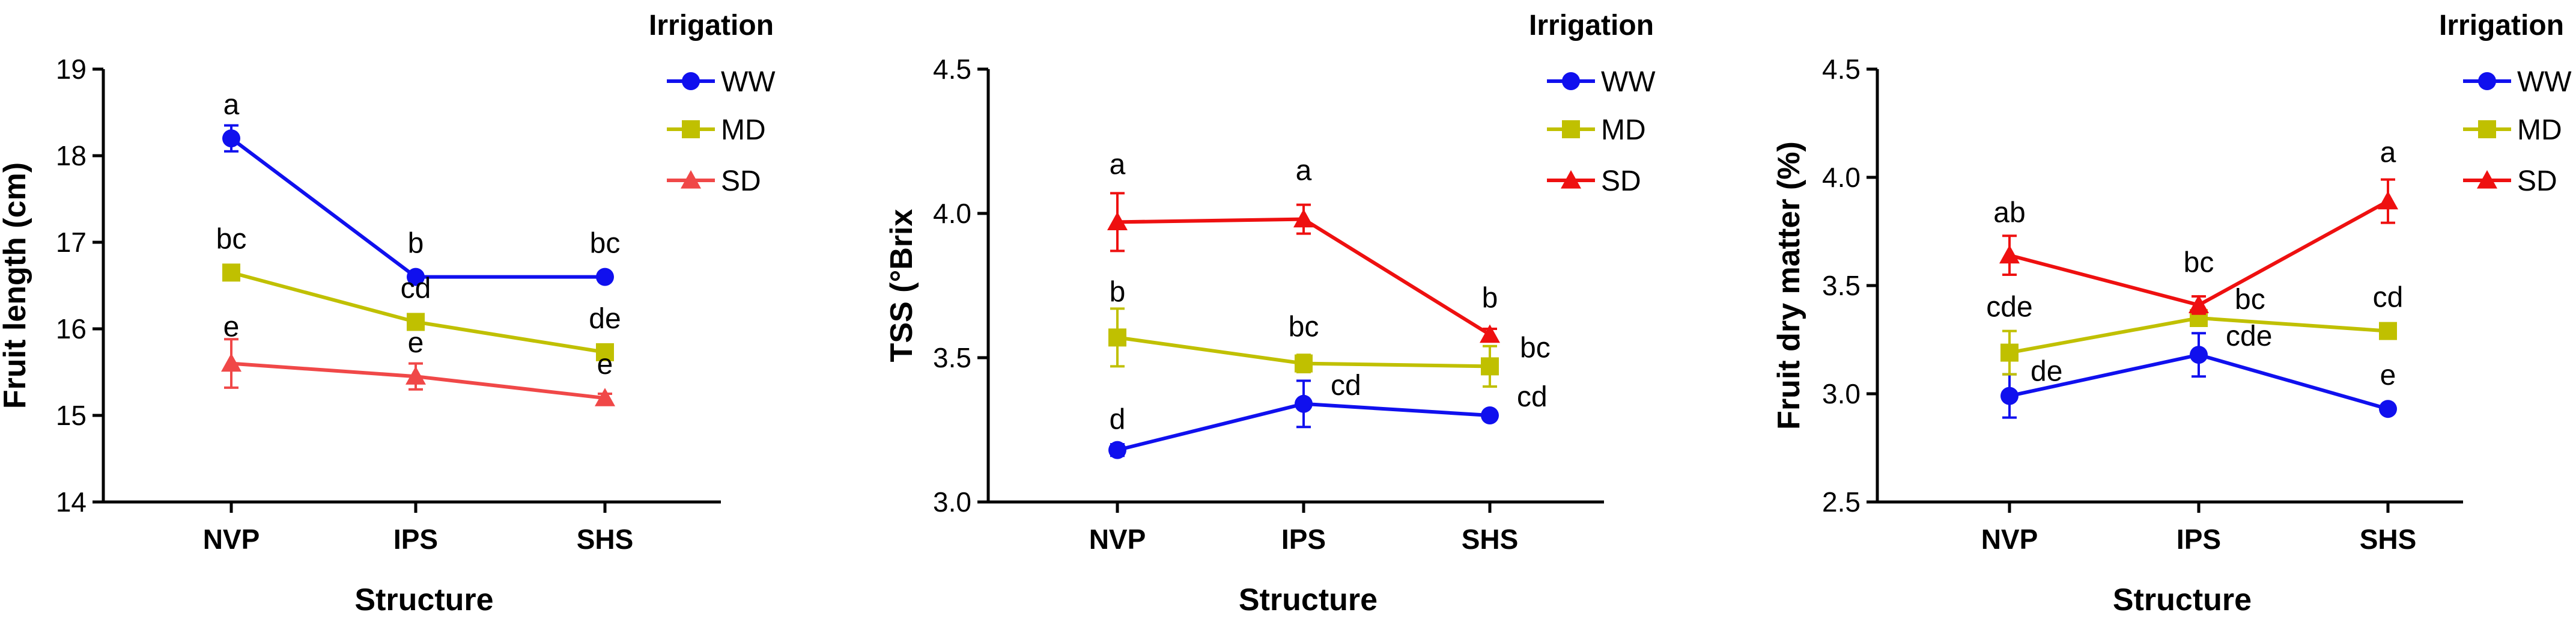  What do you see at coordinates (2009, 213) in the screenshot?
I see `significance-label: ab` at bounding box center [2009, 213].